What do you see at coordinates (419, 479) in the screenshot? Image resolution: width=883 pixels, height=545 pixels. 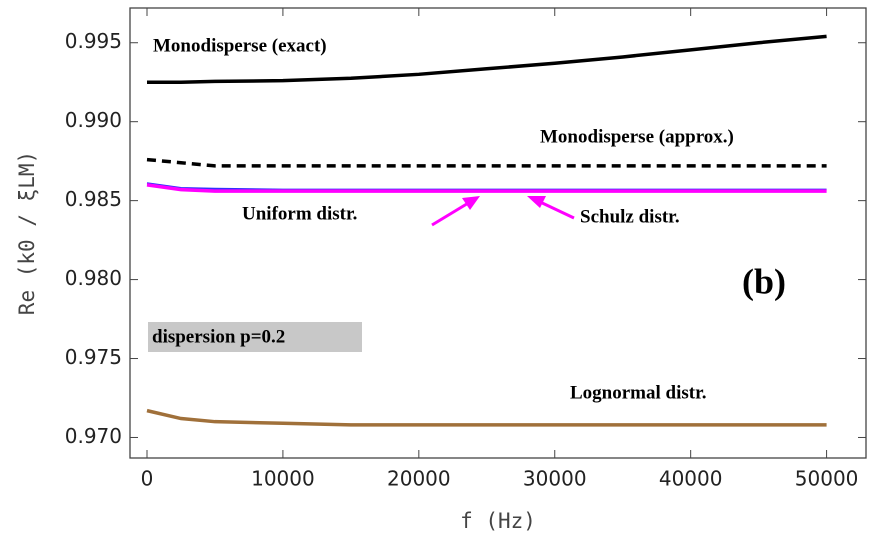 I see `x-tick-label: 20000` at bounding box center [419, 479].